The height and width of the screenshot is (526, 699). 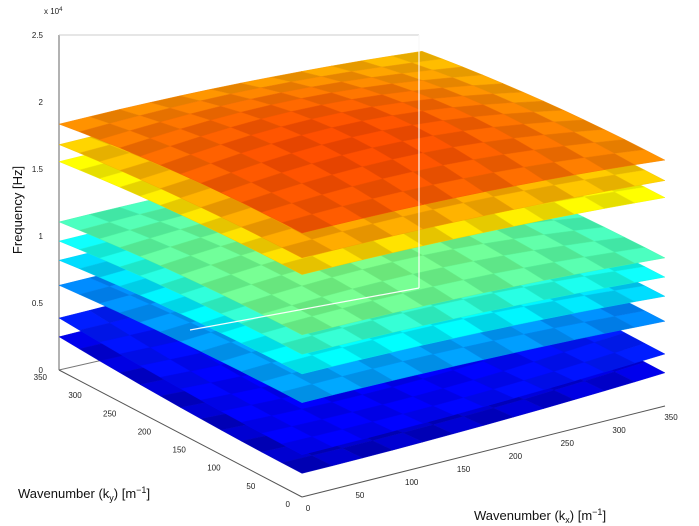 I want to click on x-tick-label: 100, so click(x=412, y=482).